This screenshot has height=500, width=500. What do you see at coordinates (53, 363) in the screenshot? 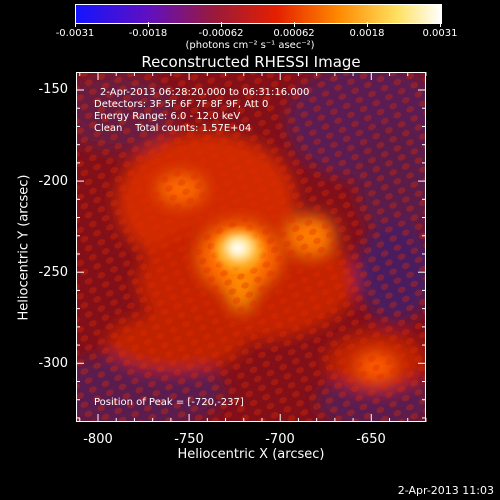
I see `y-tick-label: -300` at bounding box center [53, 363].